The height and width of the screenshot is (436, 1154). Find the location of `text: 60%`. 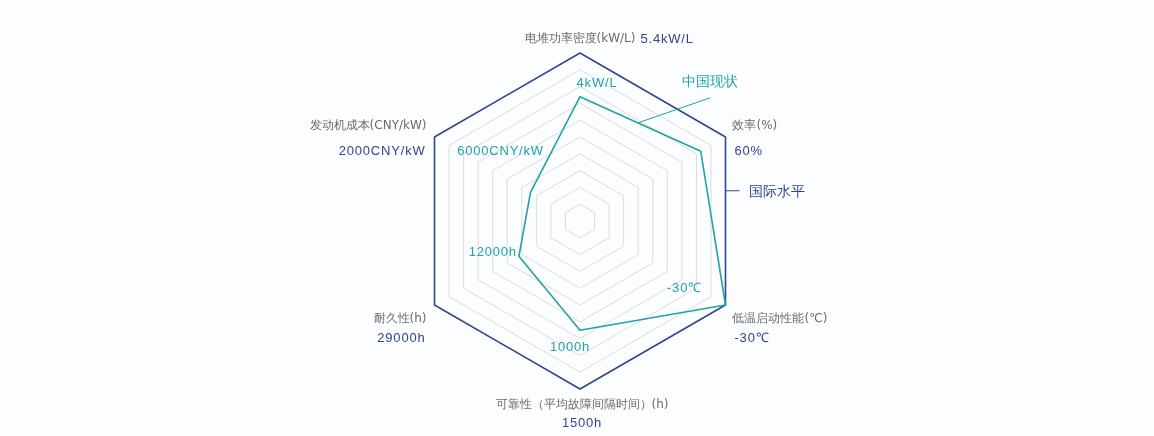

text: 60% is located at coordinates (748, 150).